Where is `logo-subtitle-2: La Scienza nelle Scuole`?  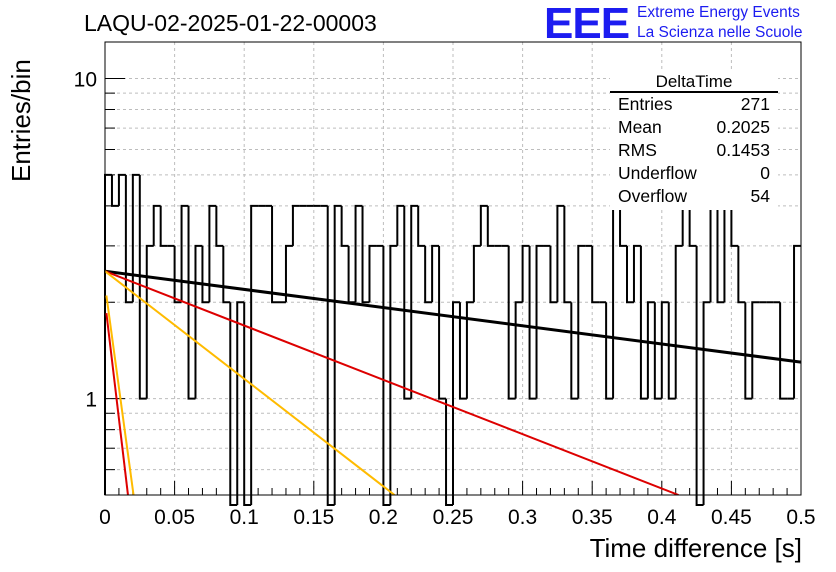
logo-subtitle-2: La Scienza nelle Scuole is located at coordinates (720, 32).